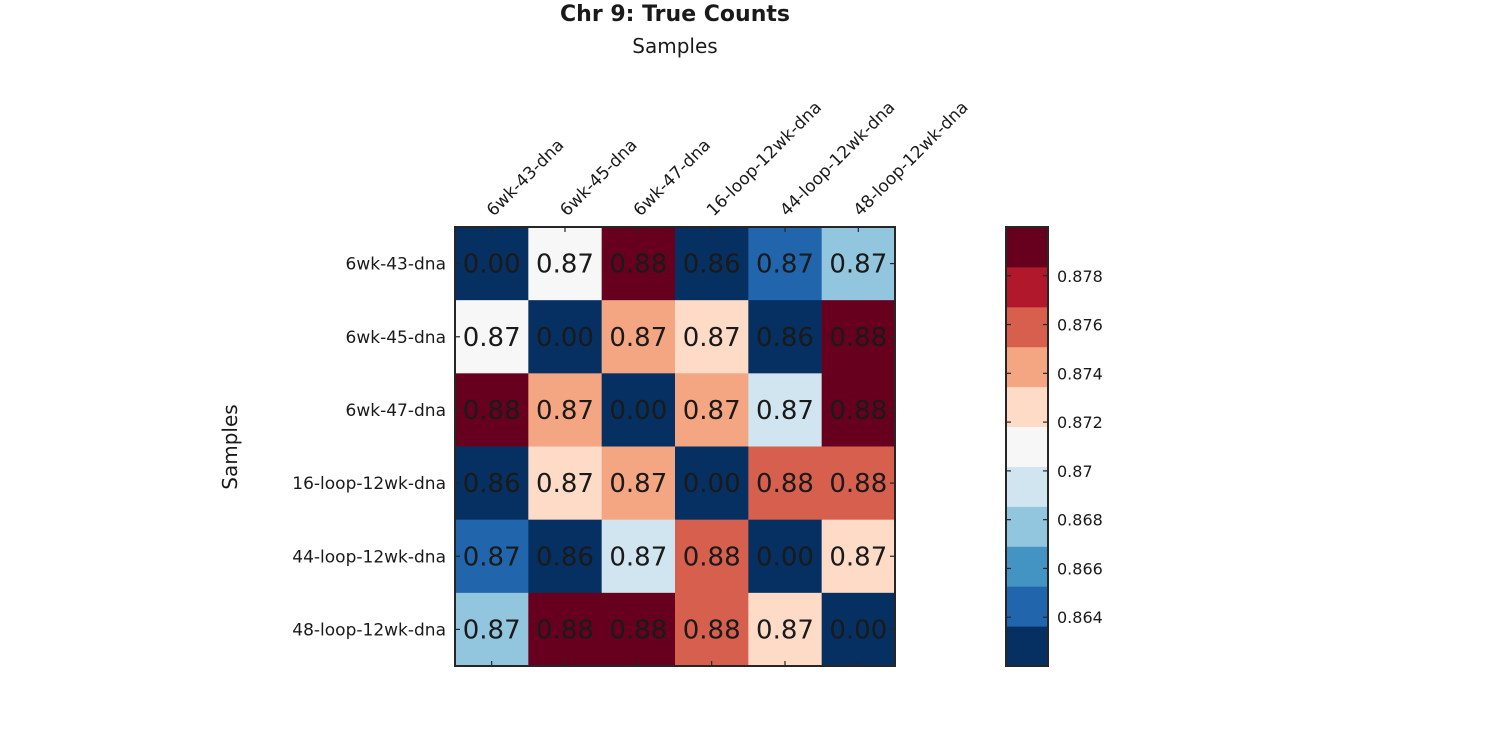 The image size is (1500, 754). I want to click on colorbar-tick-label: 0.876, so click(1080, 325).